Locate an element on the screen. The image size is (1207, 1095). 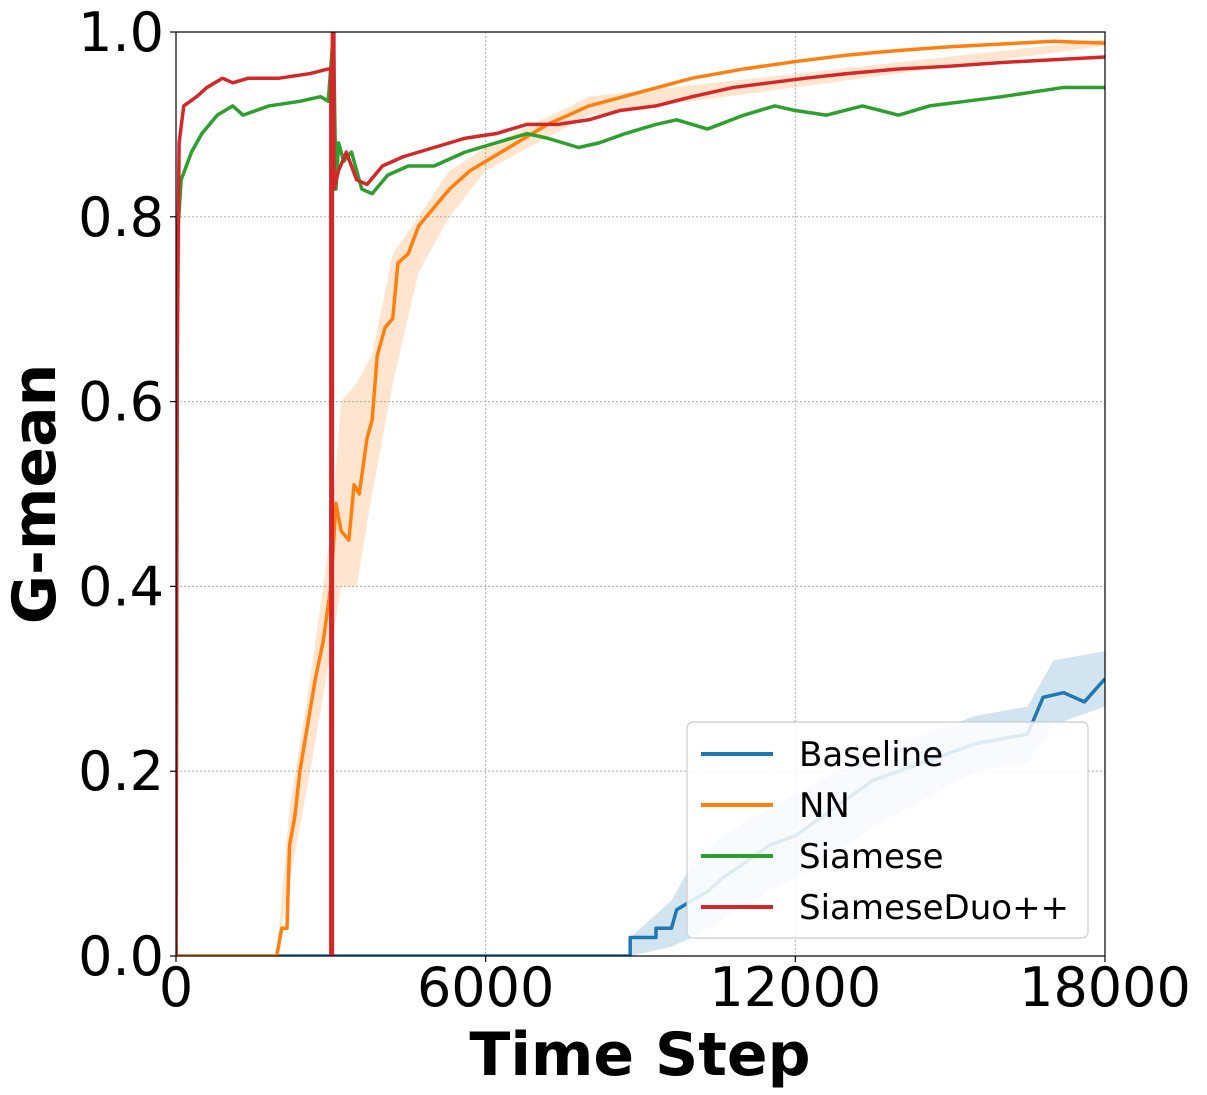
y-tick-label: 0.2 is located at coordinates (121, 771).